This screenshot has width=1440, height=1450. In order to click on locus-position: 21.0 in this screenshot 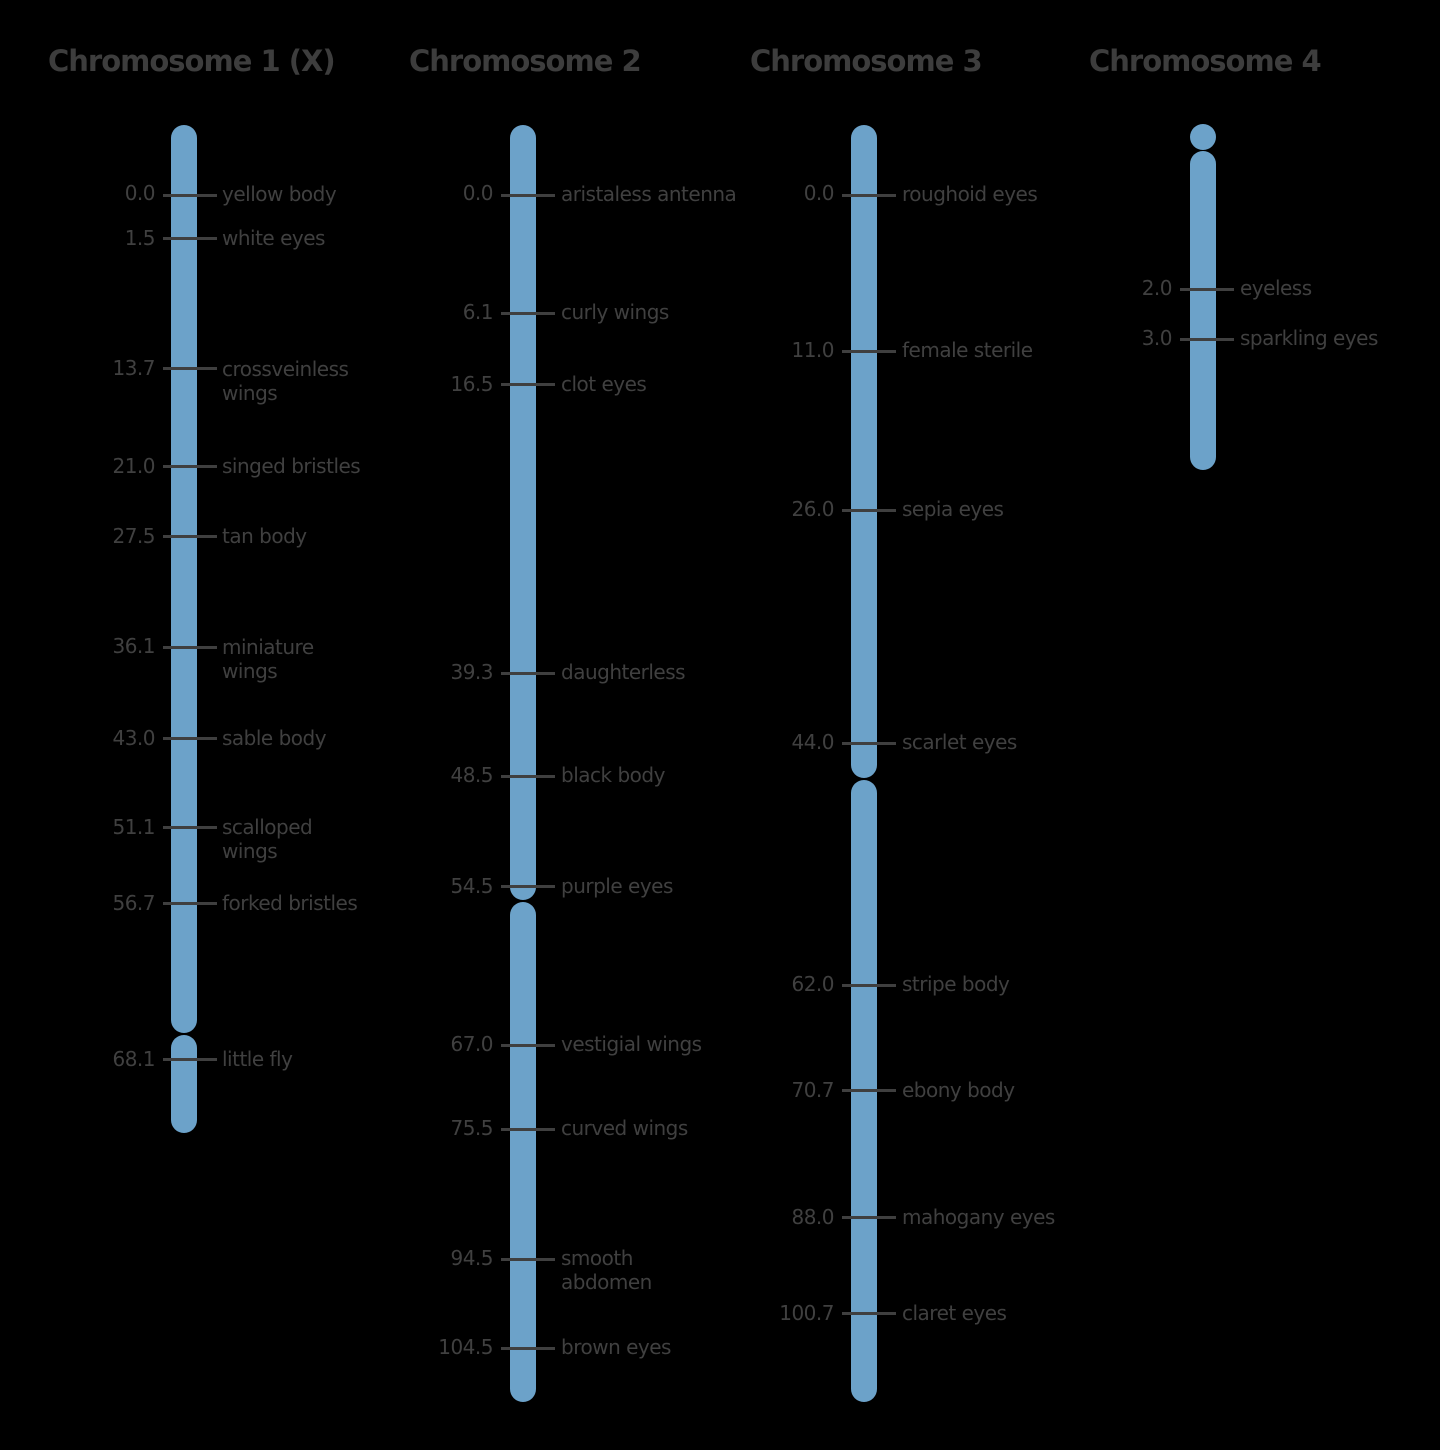, I will do `click(133, 466)`.